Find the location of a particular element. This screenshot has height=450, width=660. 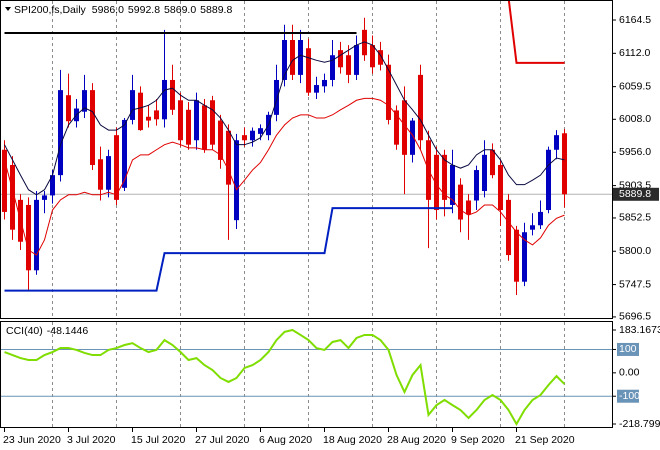

x-tick-label: 23 Jun 2020 is located at coordinates (32, 440).